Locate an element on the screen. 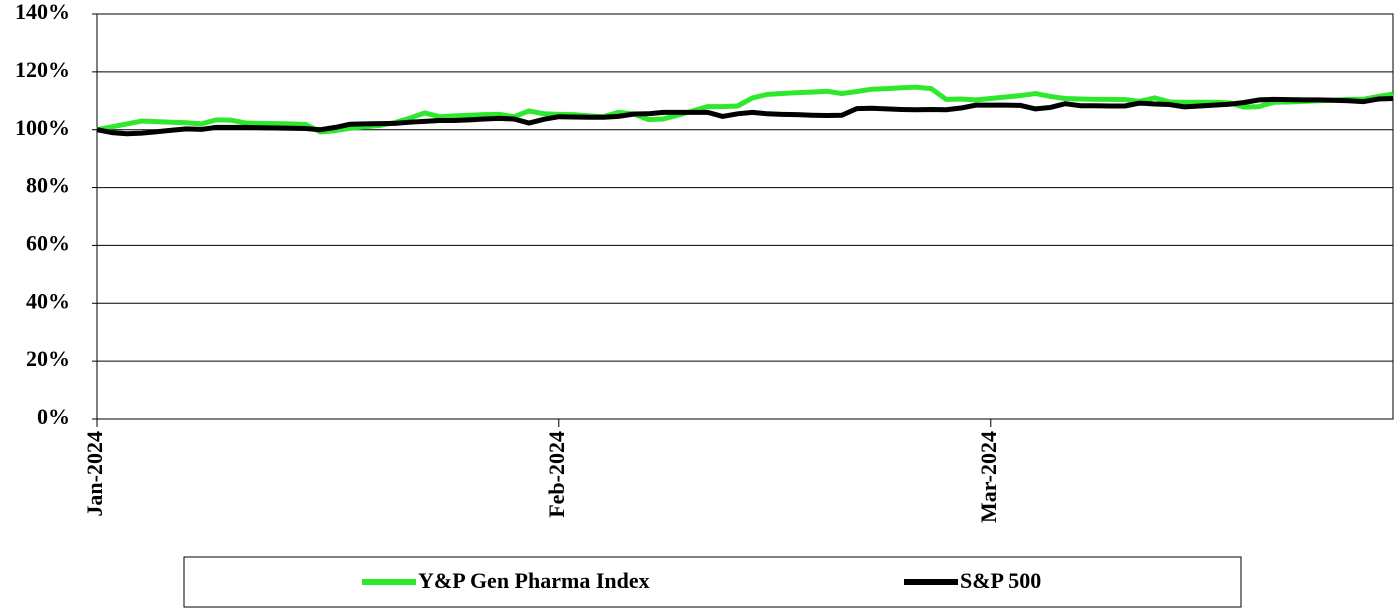 This screenshot has height=612, width=1397. y-tick-label: 40% is located at coordinates (48, 300).